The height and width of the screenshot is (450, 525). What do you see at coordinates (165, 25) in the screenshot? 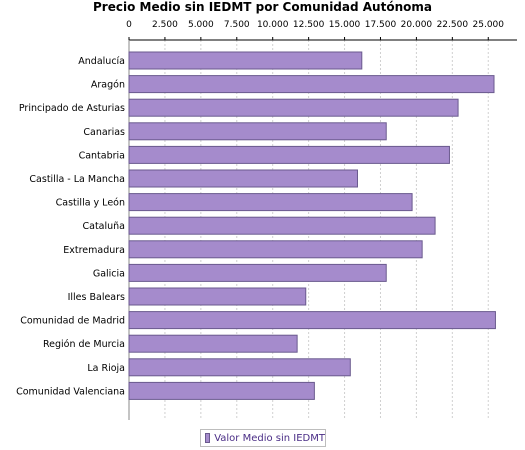
I see `x-tick-label: 2.500` at bounding box center [165, 25].